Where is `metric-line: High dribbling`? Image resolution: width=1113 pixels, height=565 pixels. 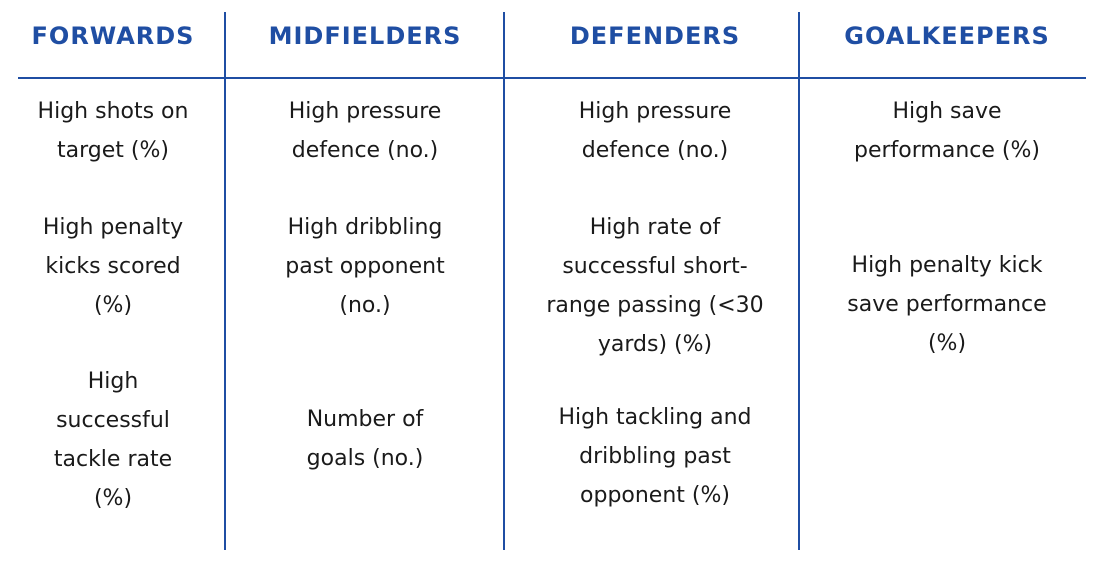 metric-line: High dribbling is located at coordinates (365, 227).